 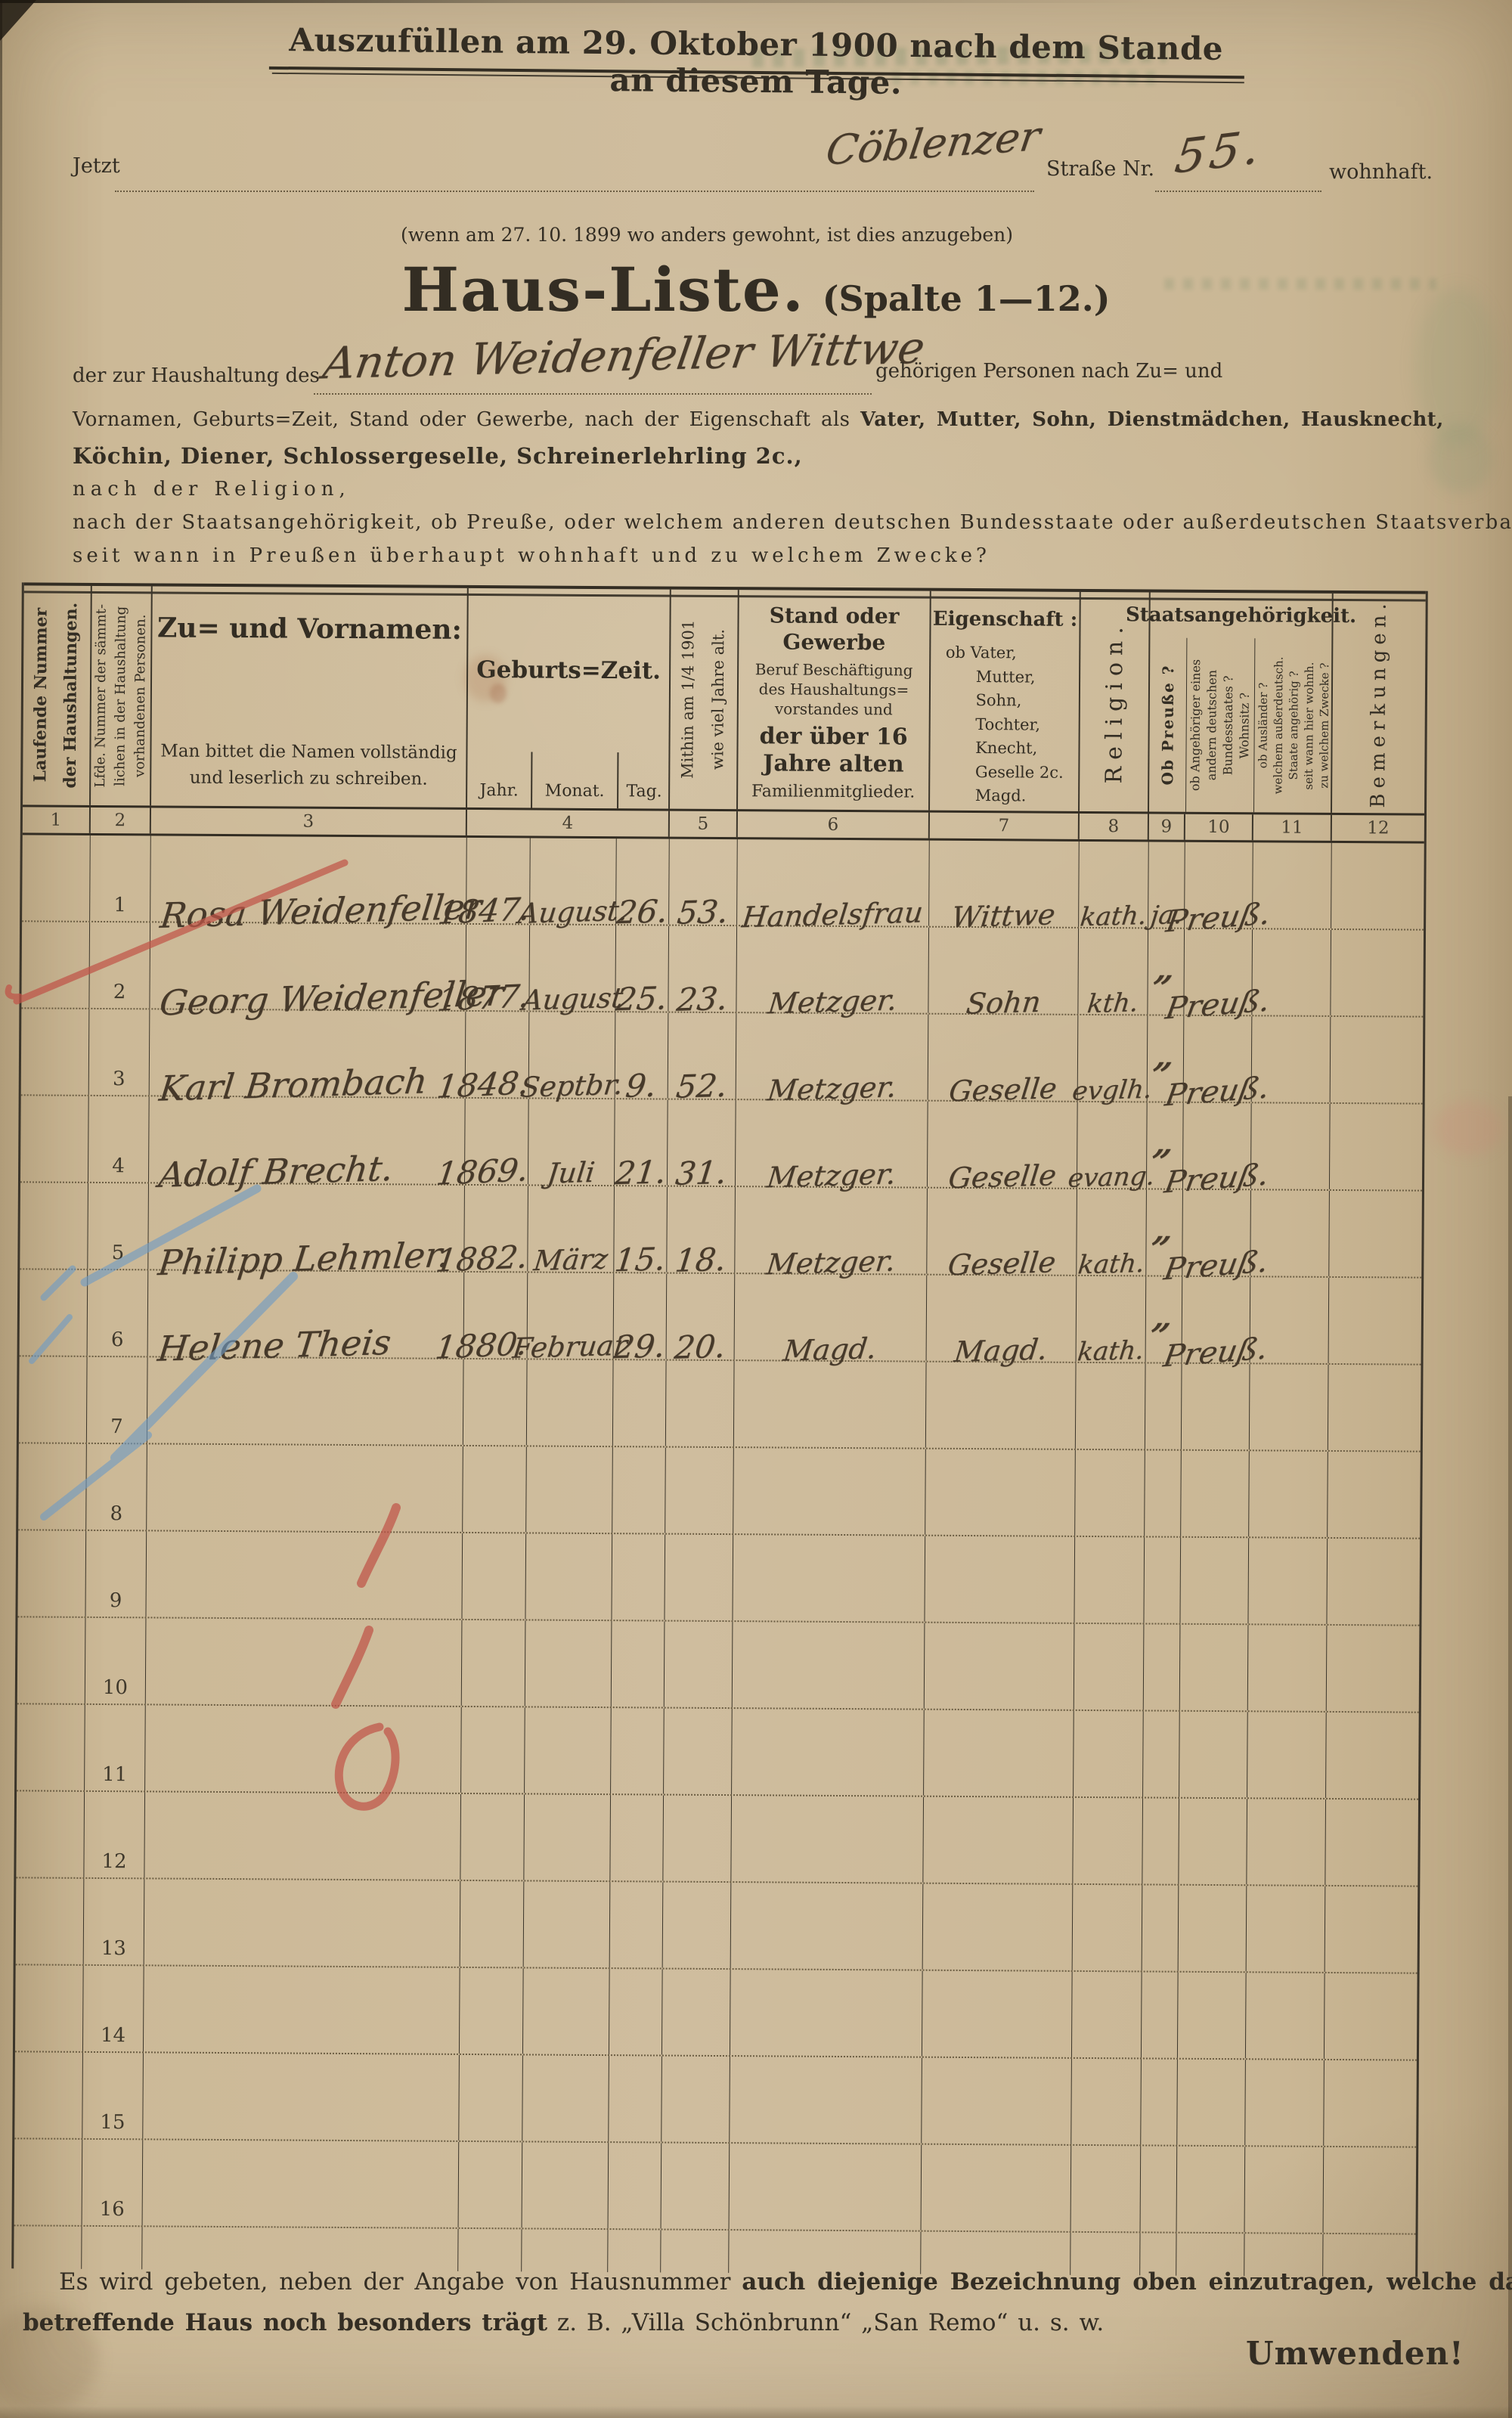 I want to click on footer-bold-2: betreffende Haus noch besonders trägt, so click(x=285, y=2322).